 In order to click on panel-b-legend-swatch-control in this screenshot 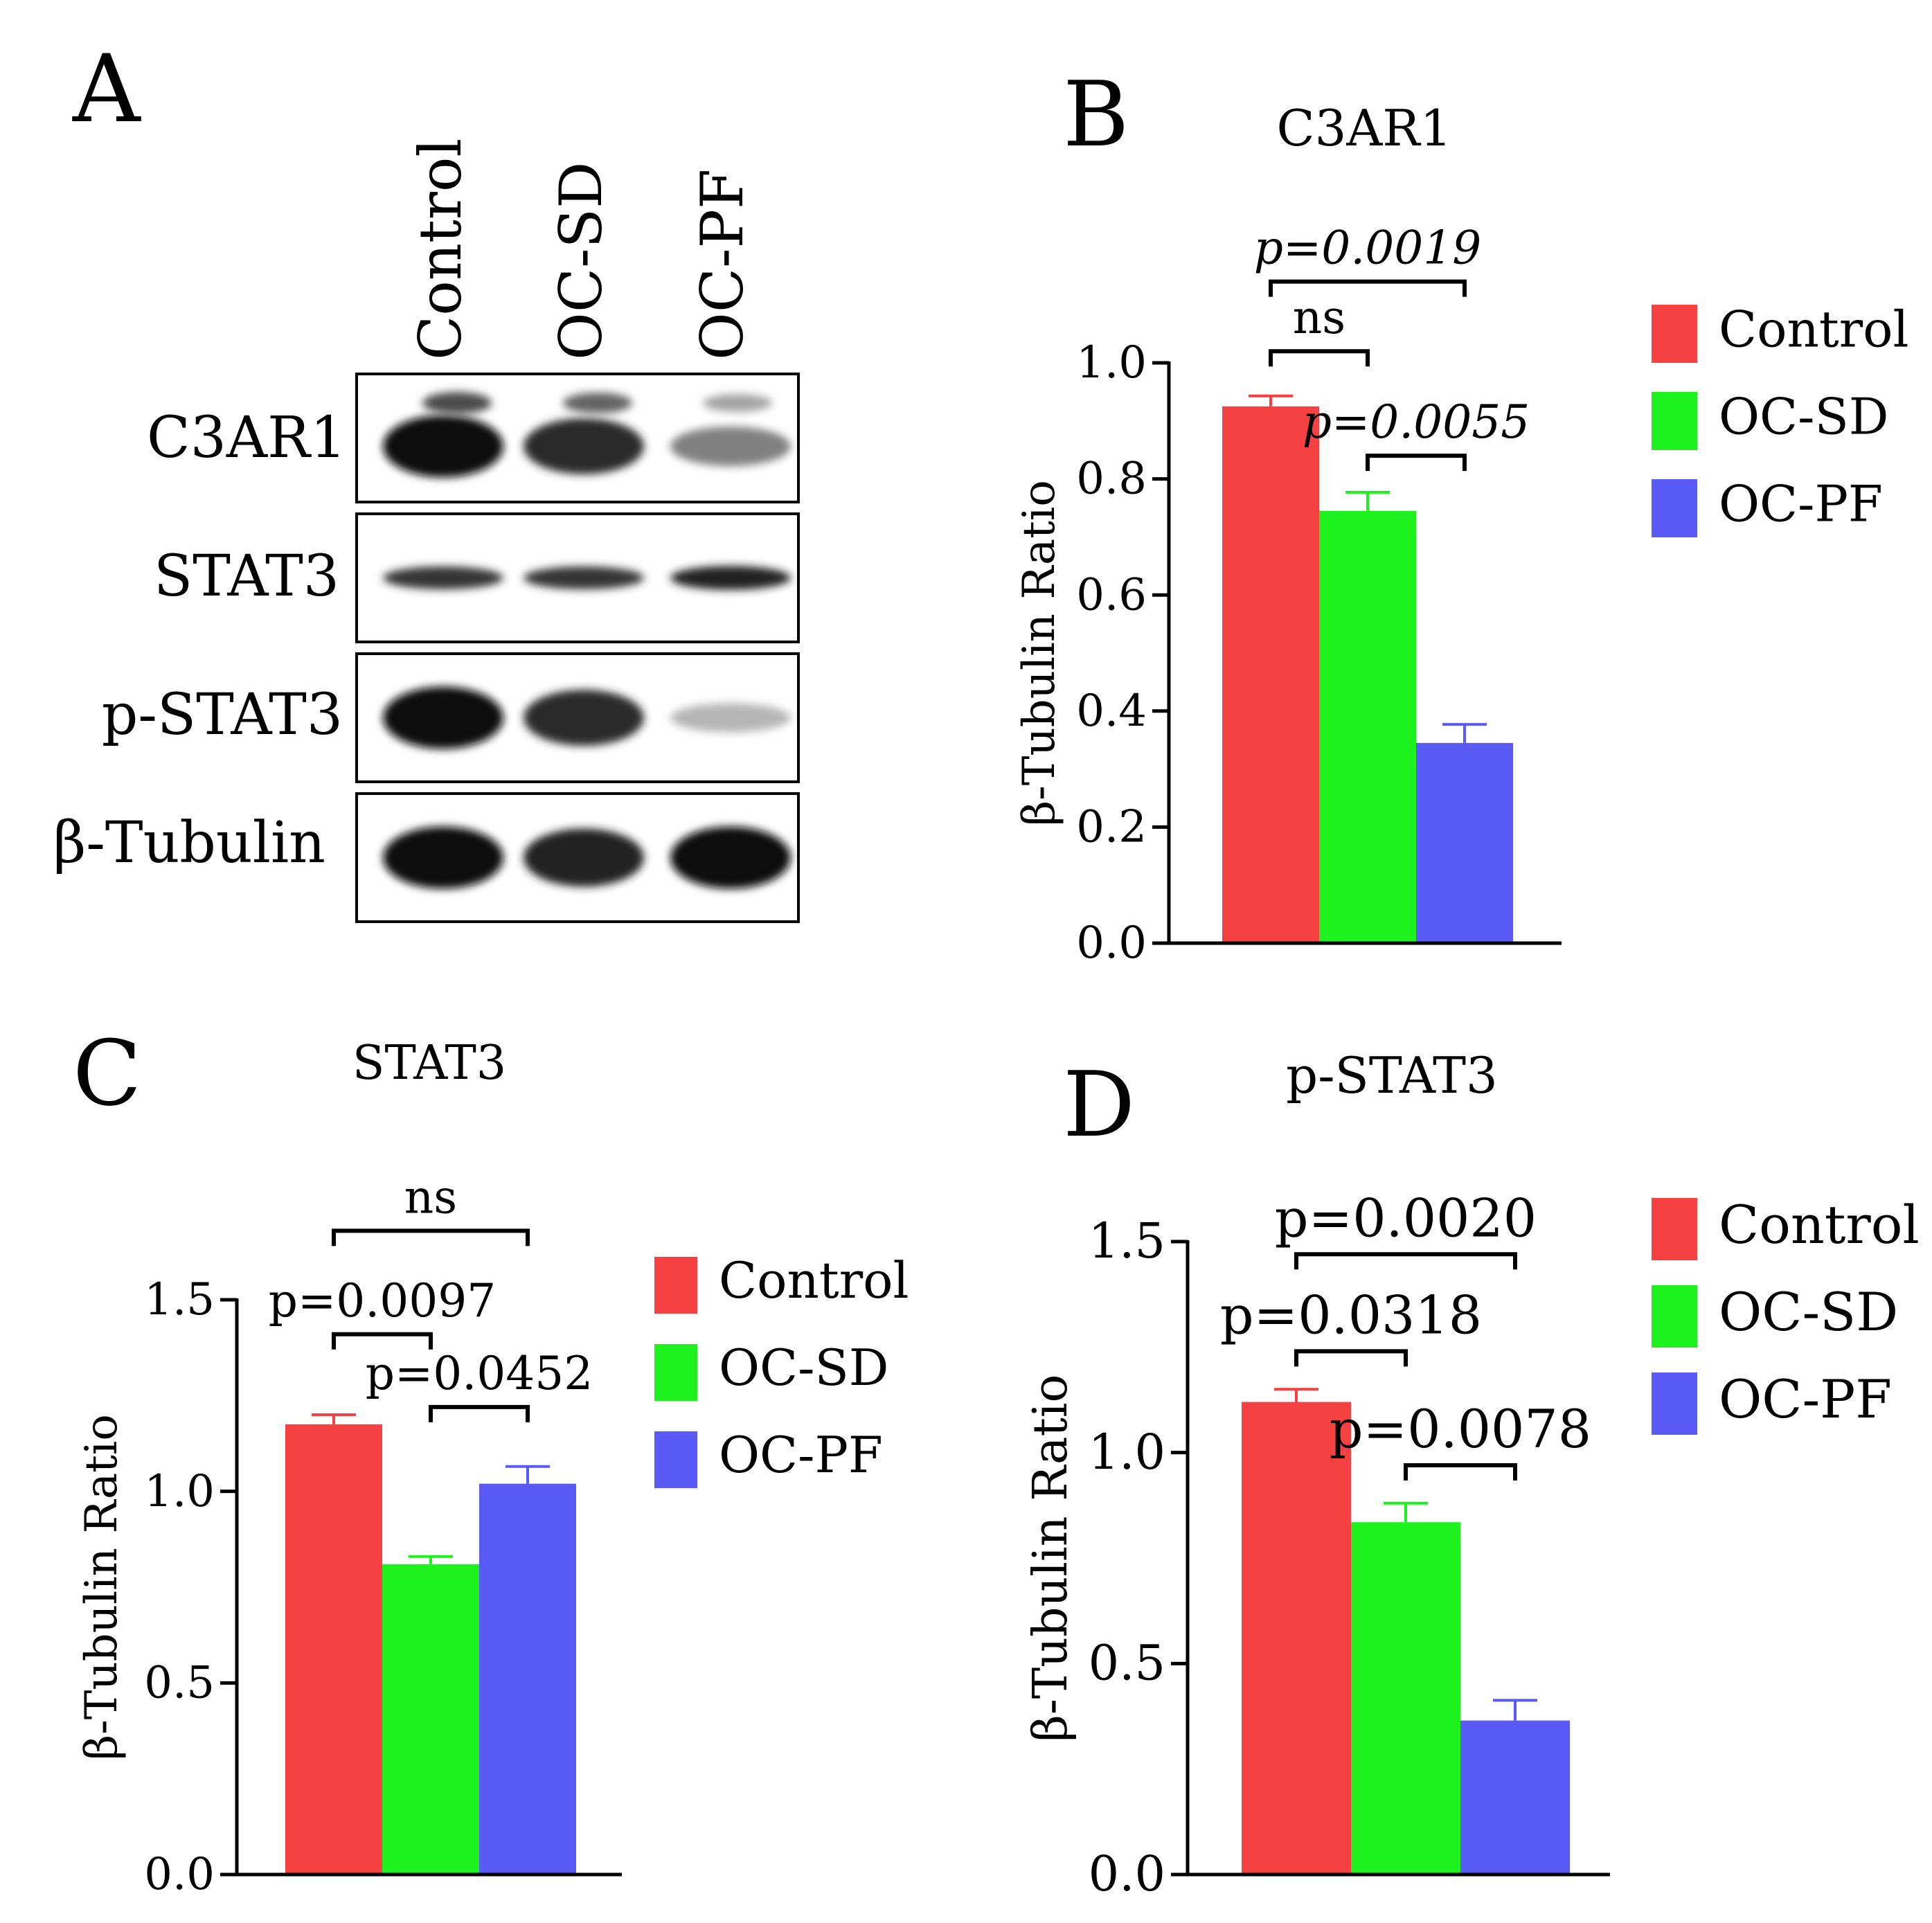, I will do `click(1674, 334)`.